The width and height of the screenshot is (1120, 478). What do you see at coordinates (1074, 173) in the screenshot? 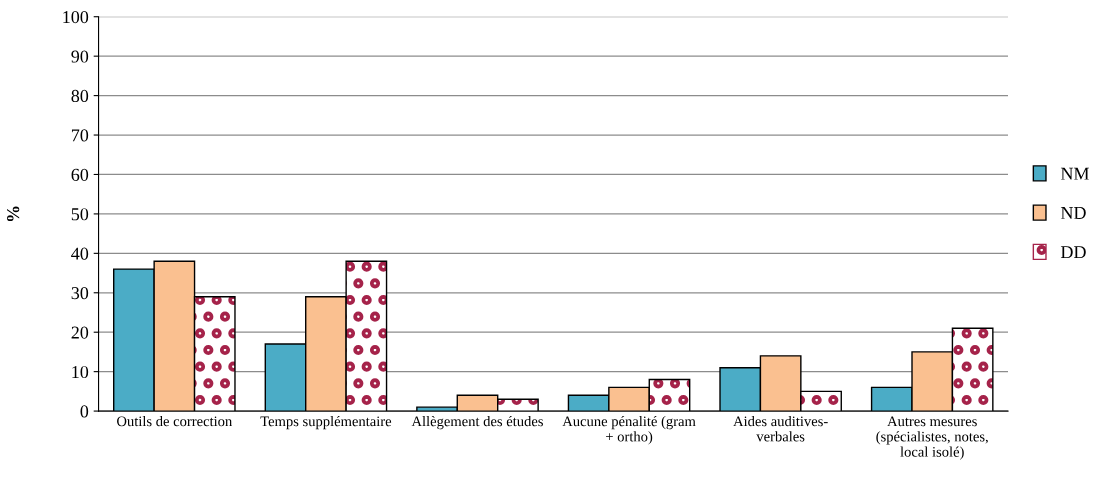
I see `legend-label: NM` at bounding box center [1074, 173].